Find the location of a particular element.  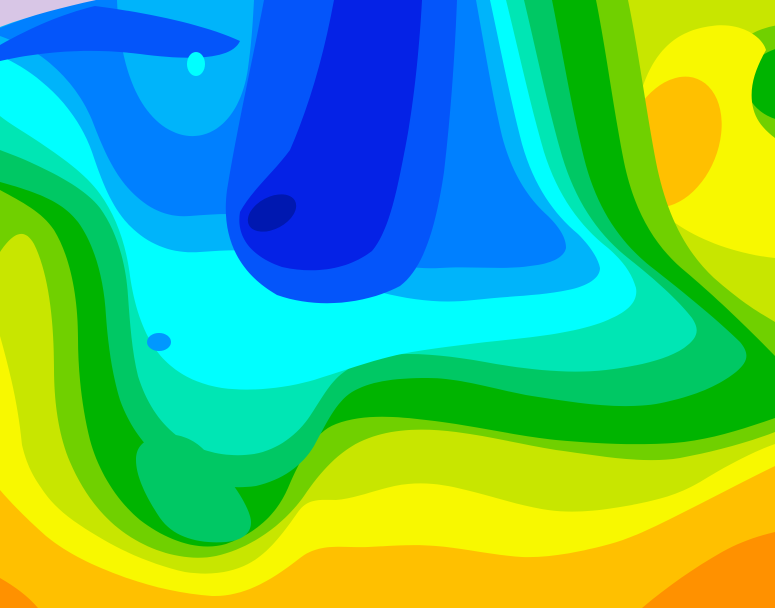

cold-core-minimum is located at coordinates (272, 213).